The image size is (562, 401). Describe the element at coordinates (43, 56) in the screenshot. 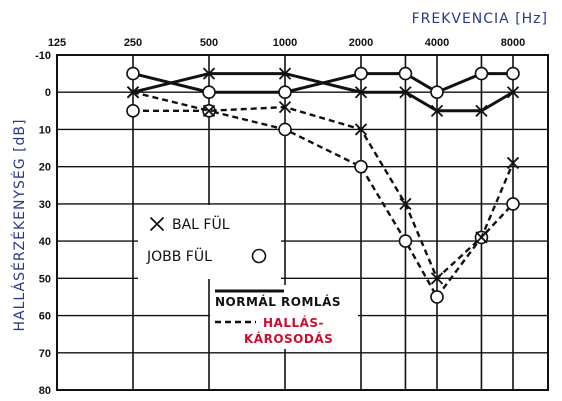

I see `y-tick-label: -10` at that location.